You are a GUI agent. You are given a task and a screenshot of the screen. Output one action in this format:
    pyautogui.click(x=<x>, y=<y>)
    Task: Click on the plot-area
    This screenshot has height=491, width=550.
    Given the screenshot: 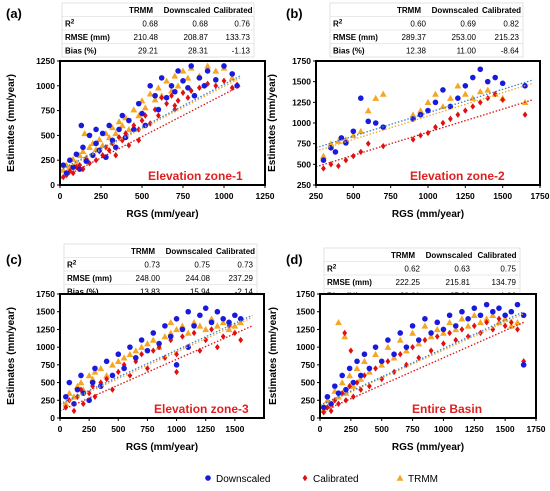 What is the action you would take?
    pyautogui.click(x=428, y=123)
    